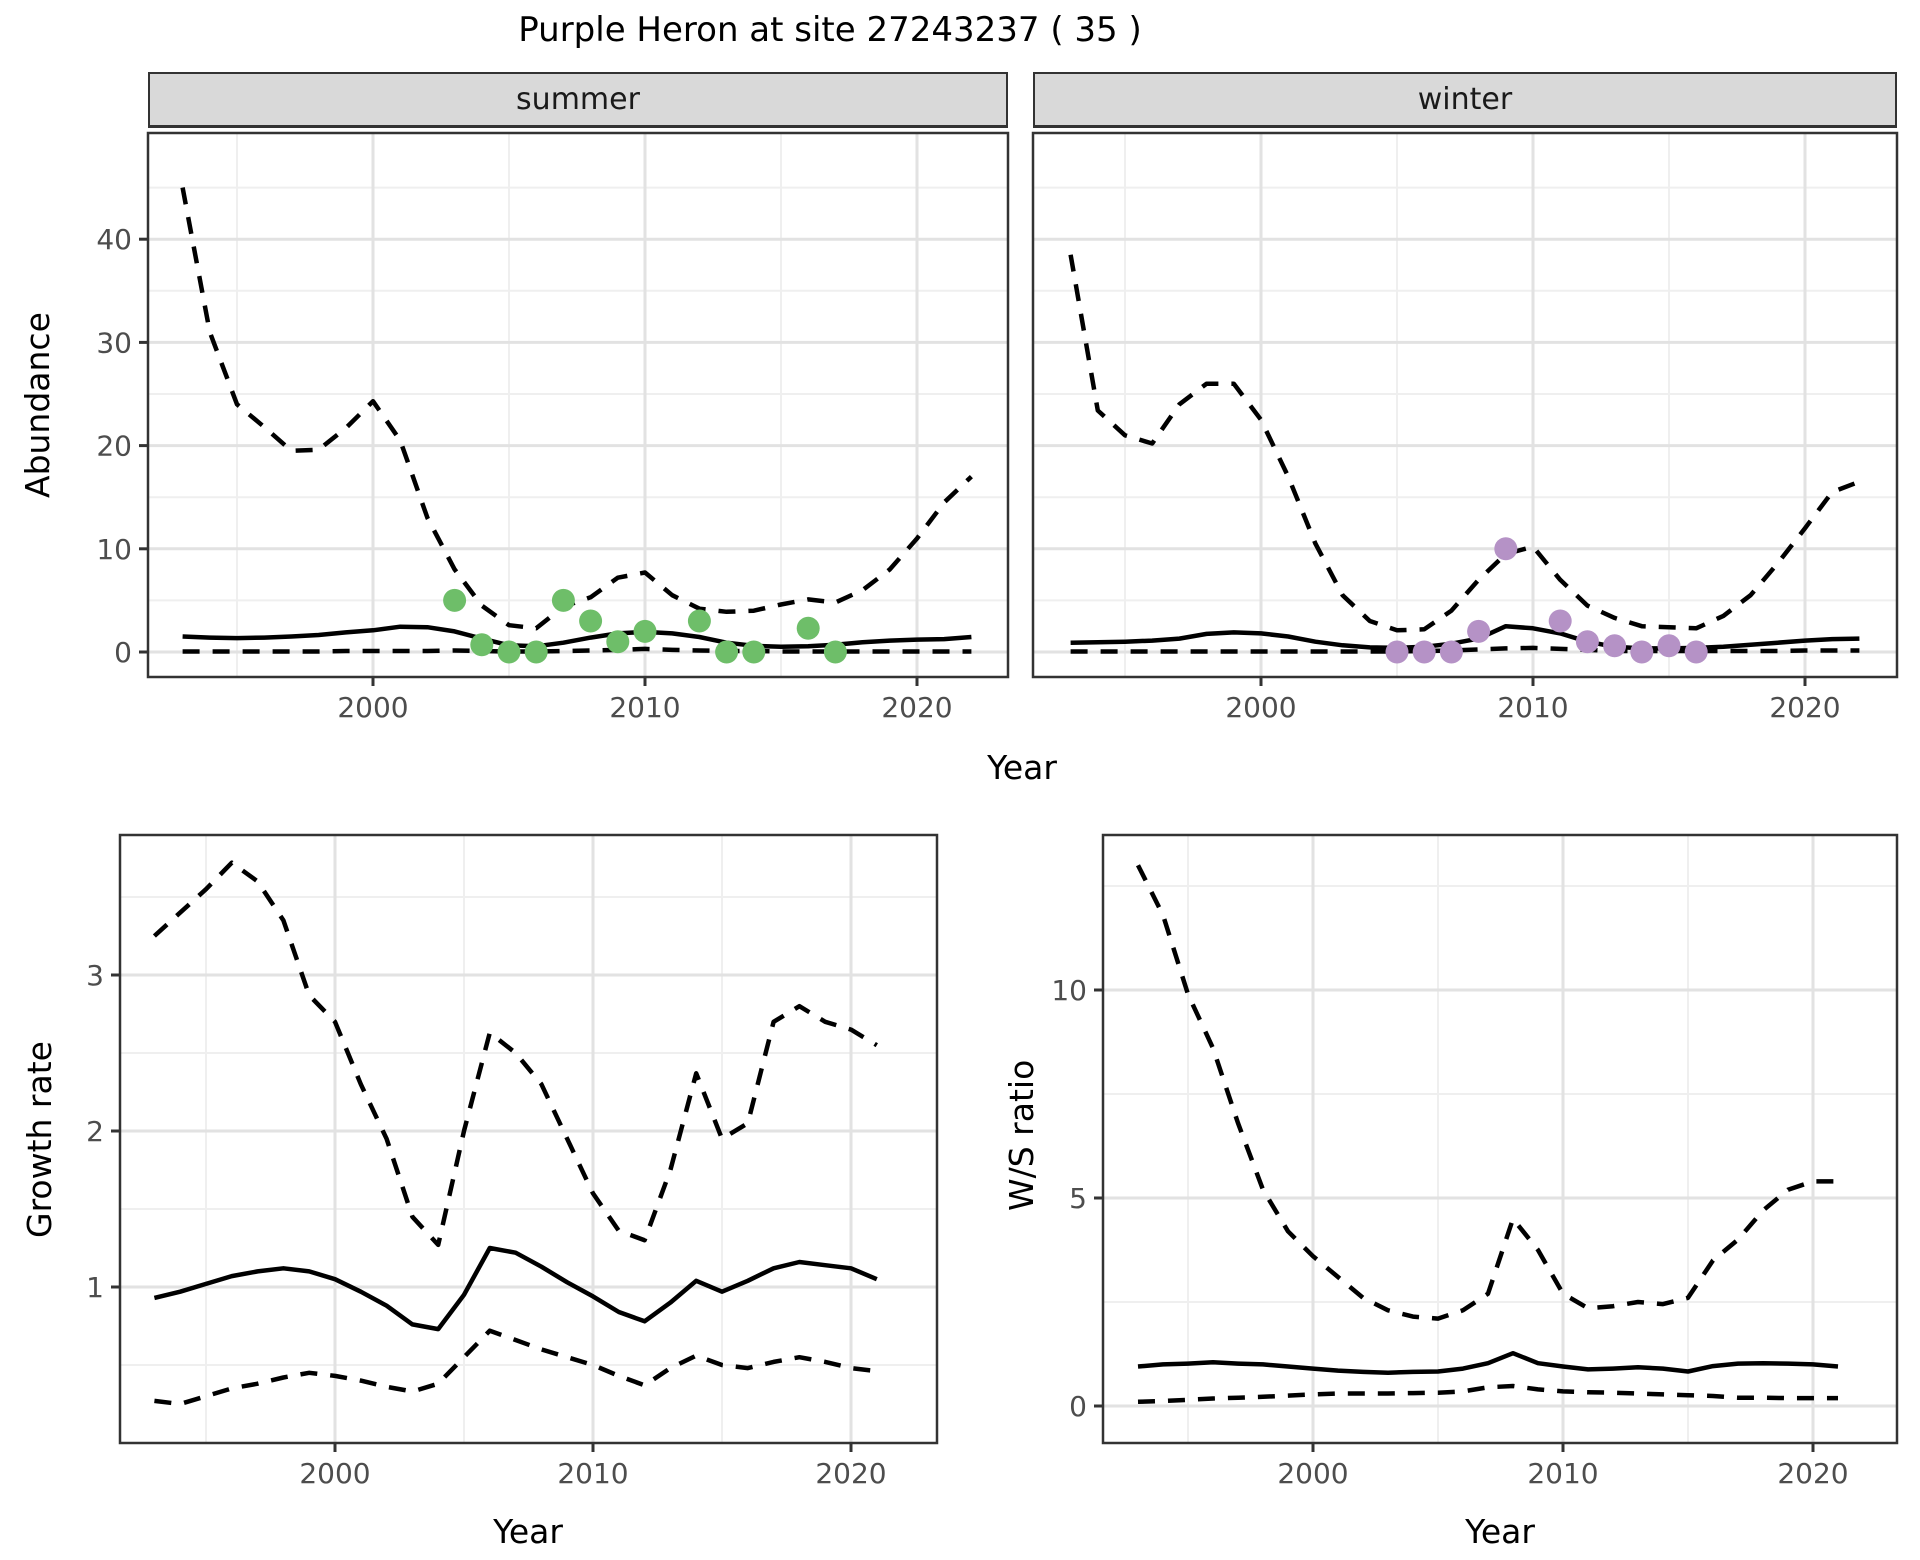 Image resolution: width=1920 pixels, height=1560 pixels. Describe the element at coordinates (114, 239) in the screenshot. I see `y-tick-label: 40` at that location.